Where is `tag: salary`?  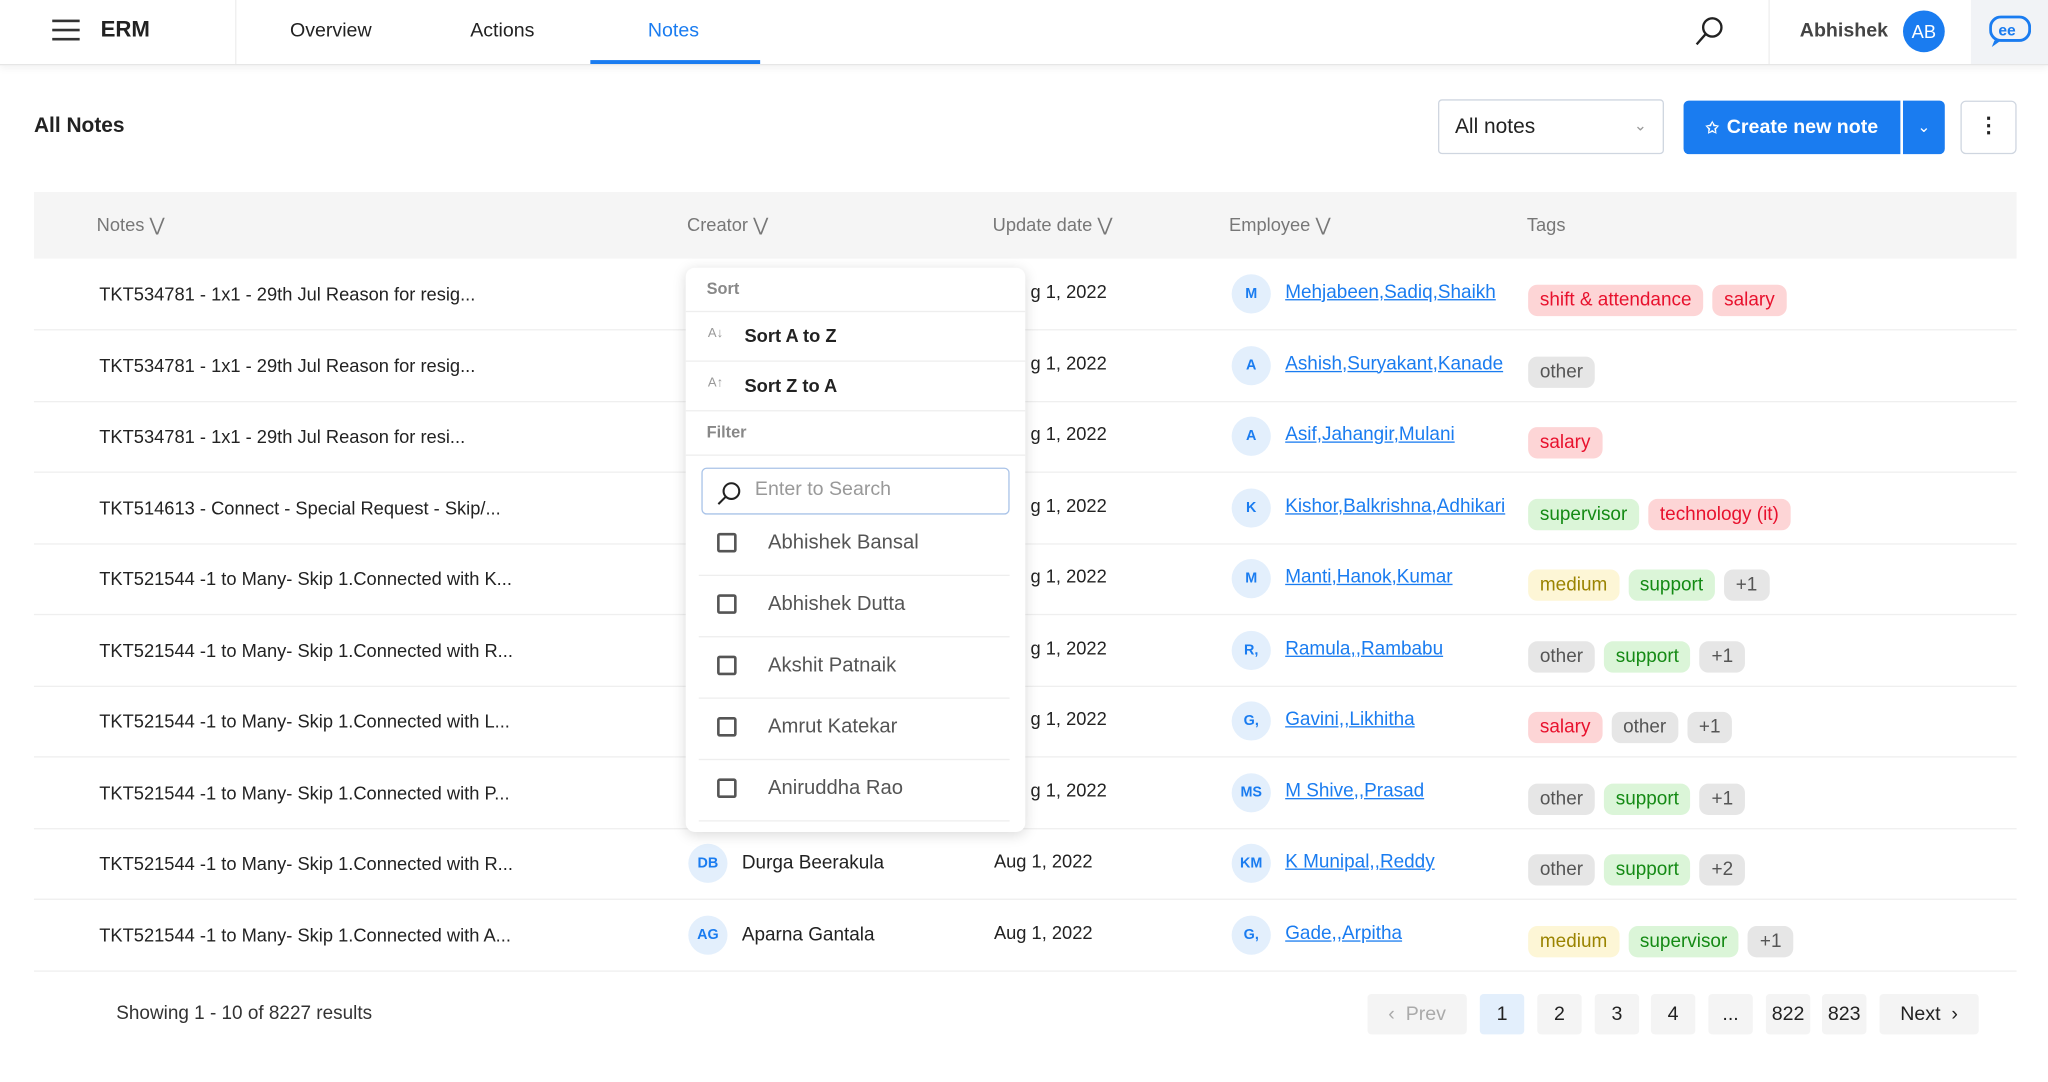 tag: salary is located at coordinates (1565, 443).